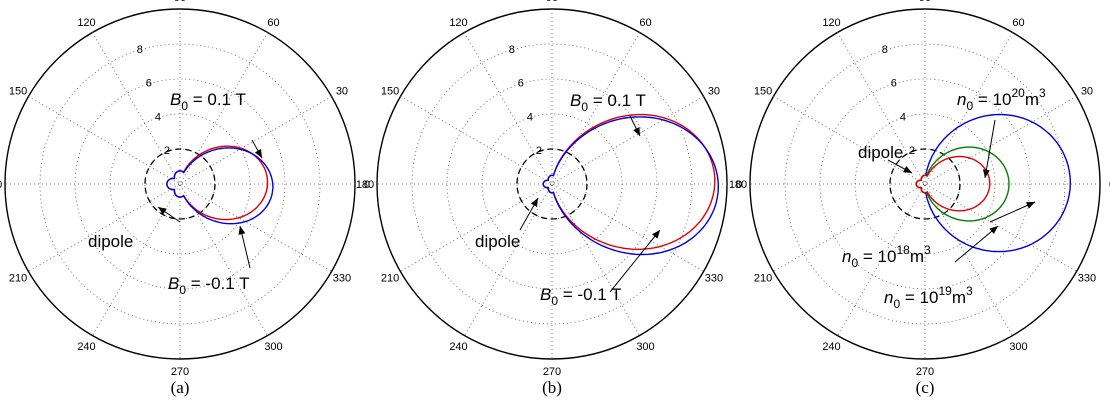  I want to click on panel-caption: (a), so click(180, 387).